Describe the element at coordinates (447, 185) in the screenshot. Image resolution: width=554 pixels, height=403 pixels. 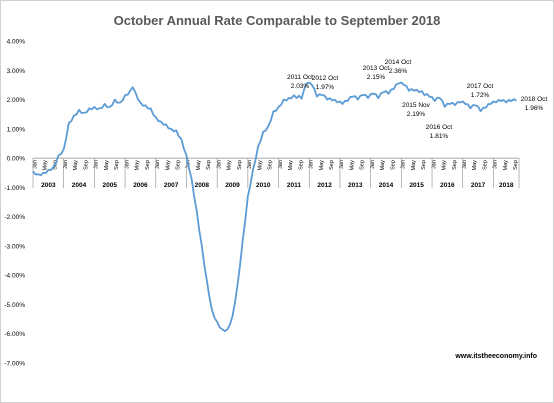
I see `year-label: 2016` at that location.